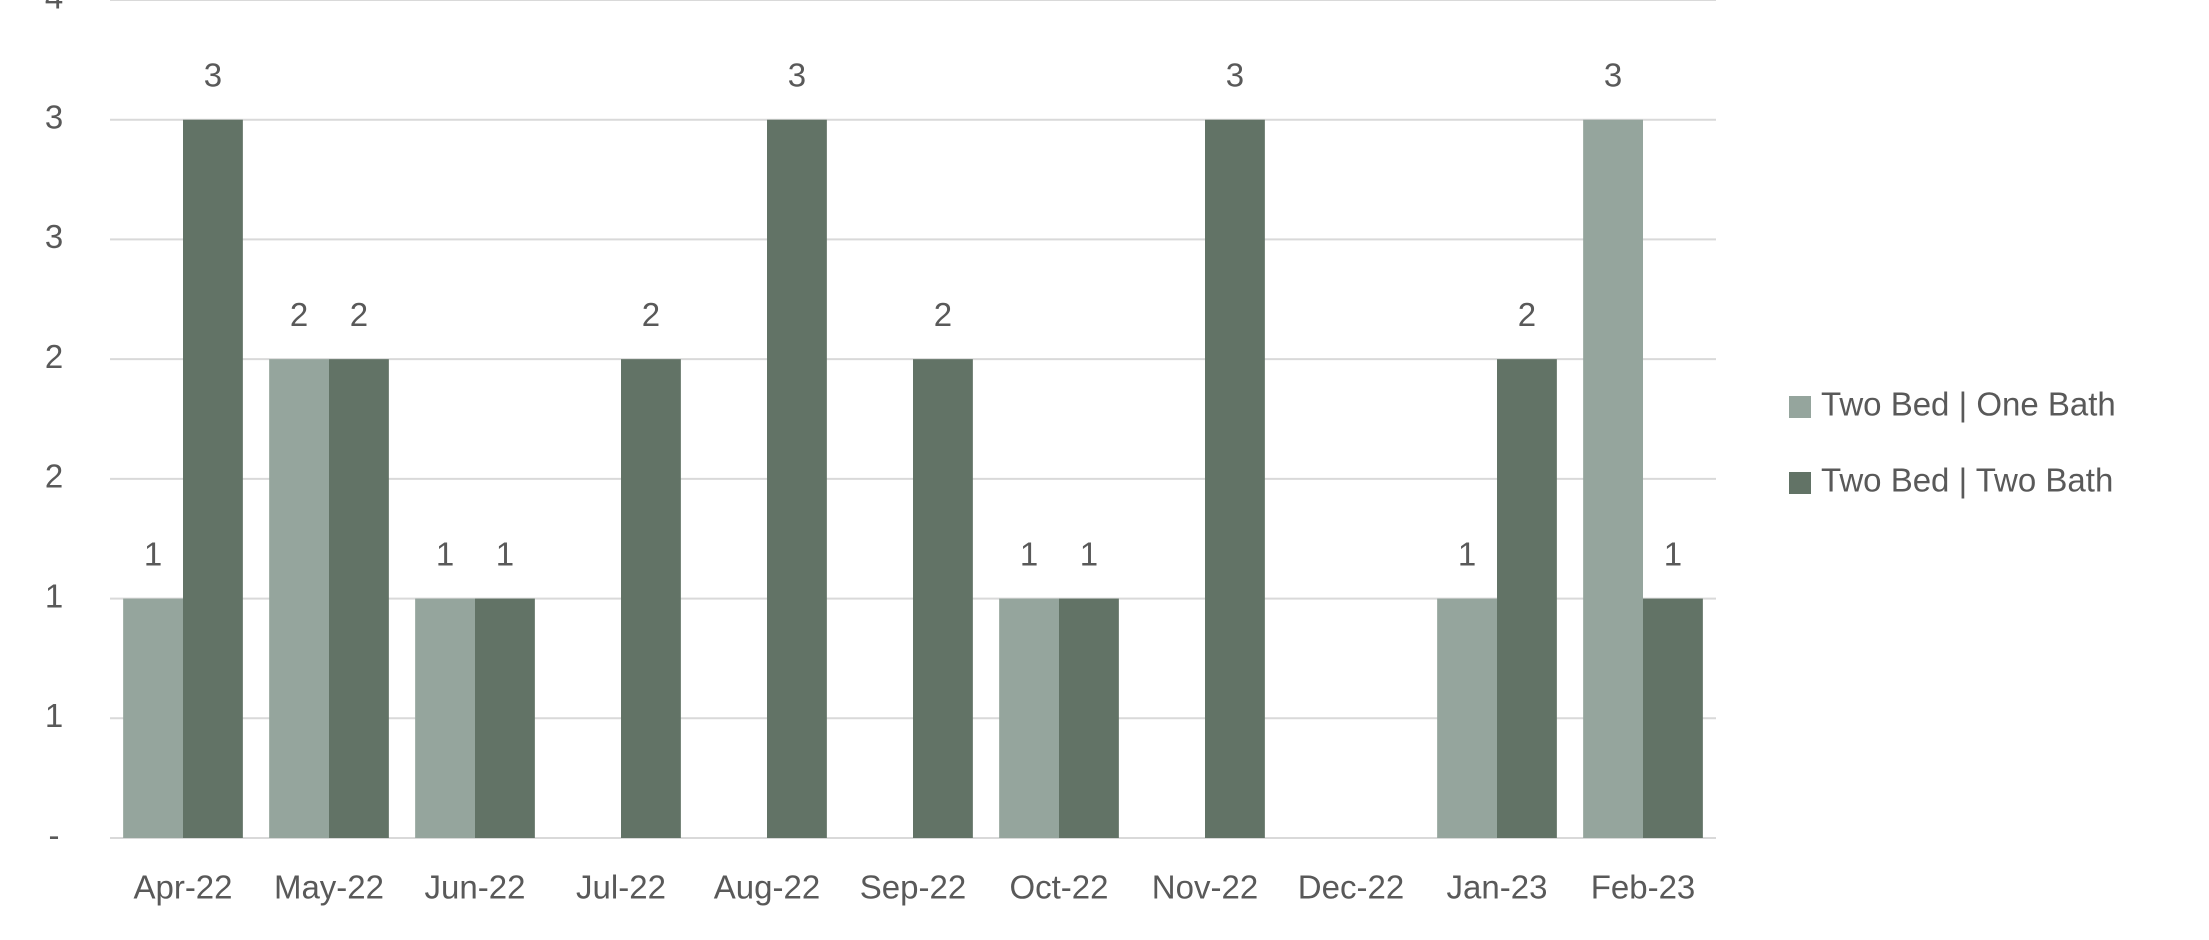 The image size is (2209, 940). Describe the element at coordinates (54, 8) in the screenshot. I see `y-tick-label: 4` at that location.